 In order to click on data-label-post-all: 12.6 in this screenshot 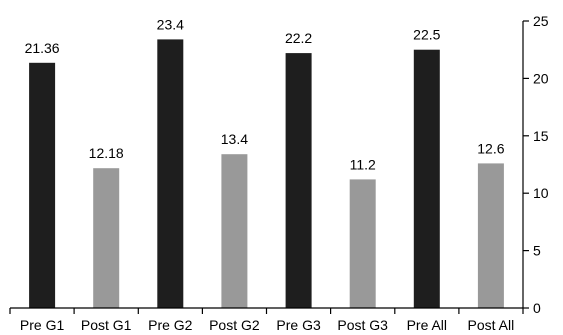, I will do `click(490, 148)`.